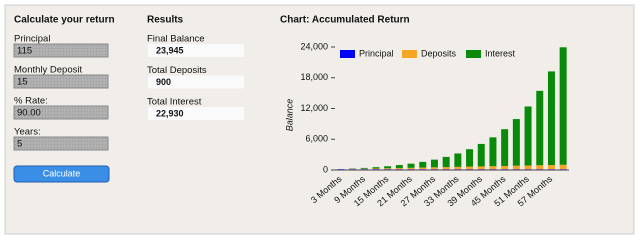 The height and width of the screenshot is (248, 640). What do you see at coordinates (29, 113) in the screenshot?
I see `input-value: 90.00` at bounding box center [29, 113].